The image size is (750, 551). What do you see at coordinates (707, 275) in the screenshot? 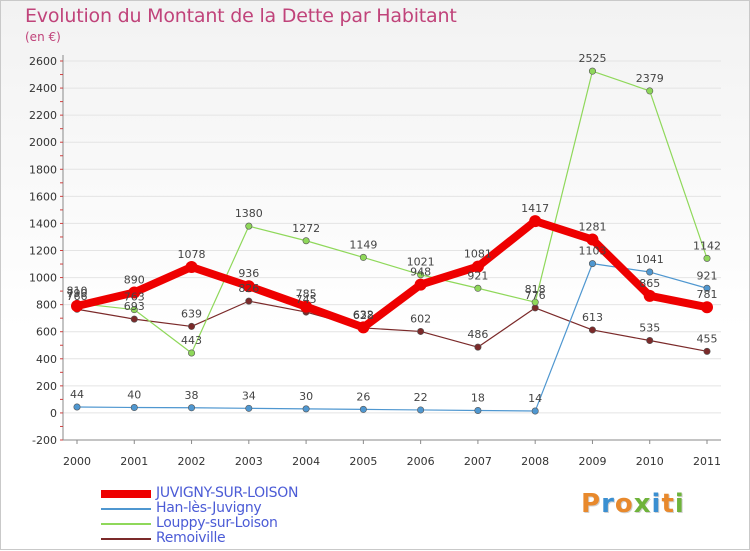
I see `data-label-han-l-s-juvigny: 921` at bounding box center [707, 275].